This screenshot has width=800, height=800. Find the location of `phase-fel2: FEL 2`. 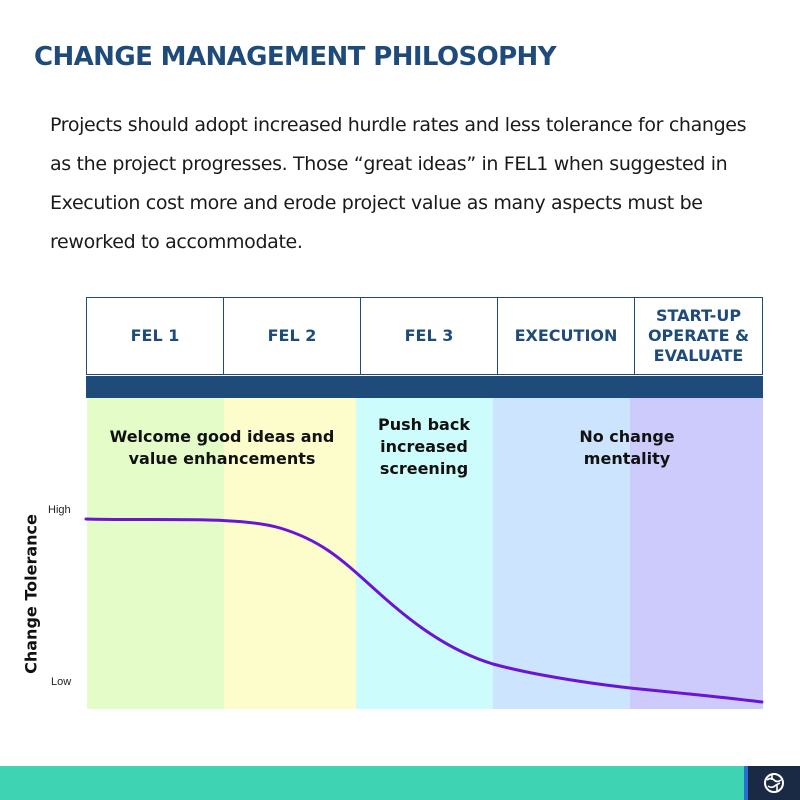

phase-fel2: FEL 2 is located at coordinates (292, 336).